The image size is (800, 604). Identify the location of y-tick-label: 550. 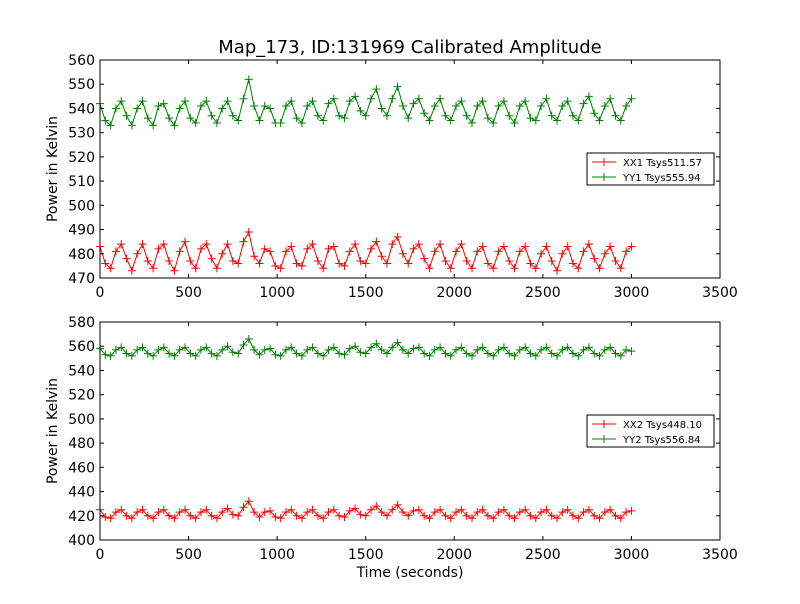
(81, 85).